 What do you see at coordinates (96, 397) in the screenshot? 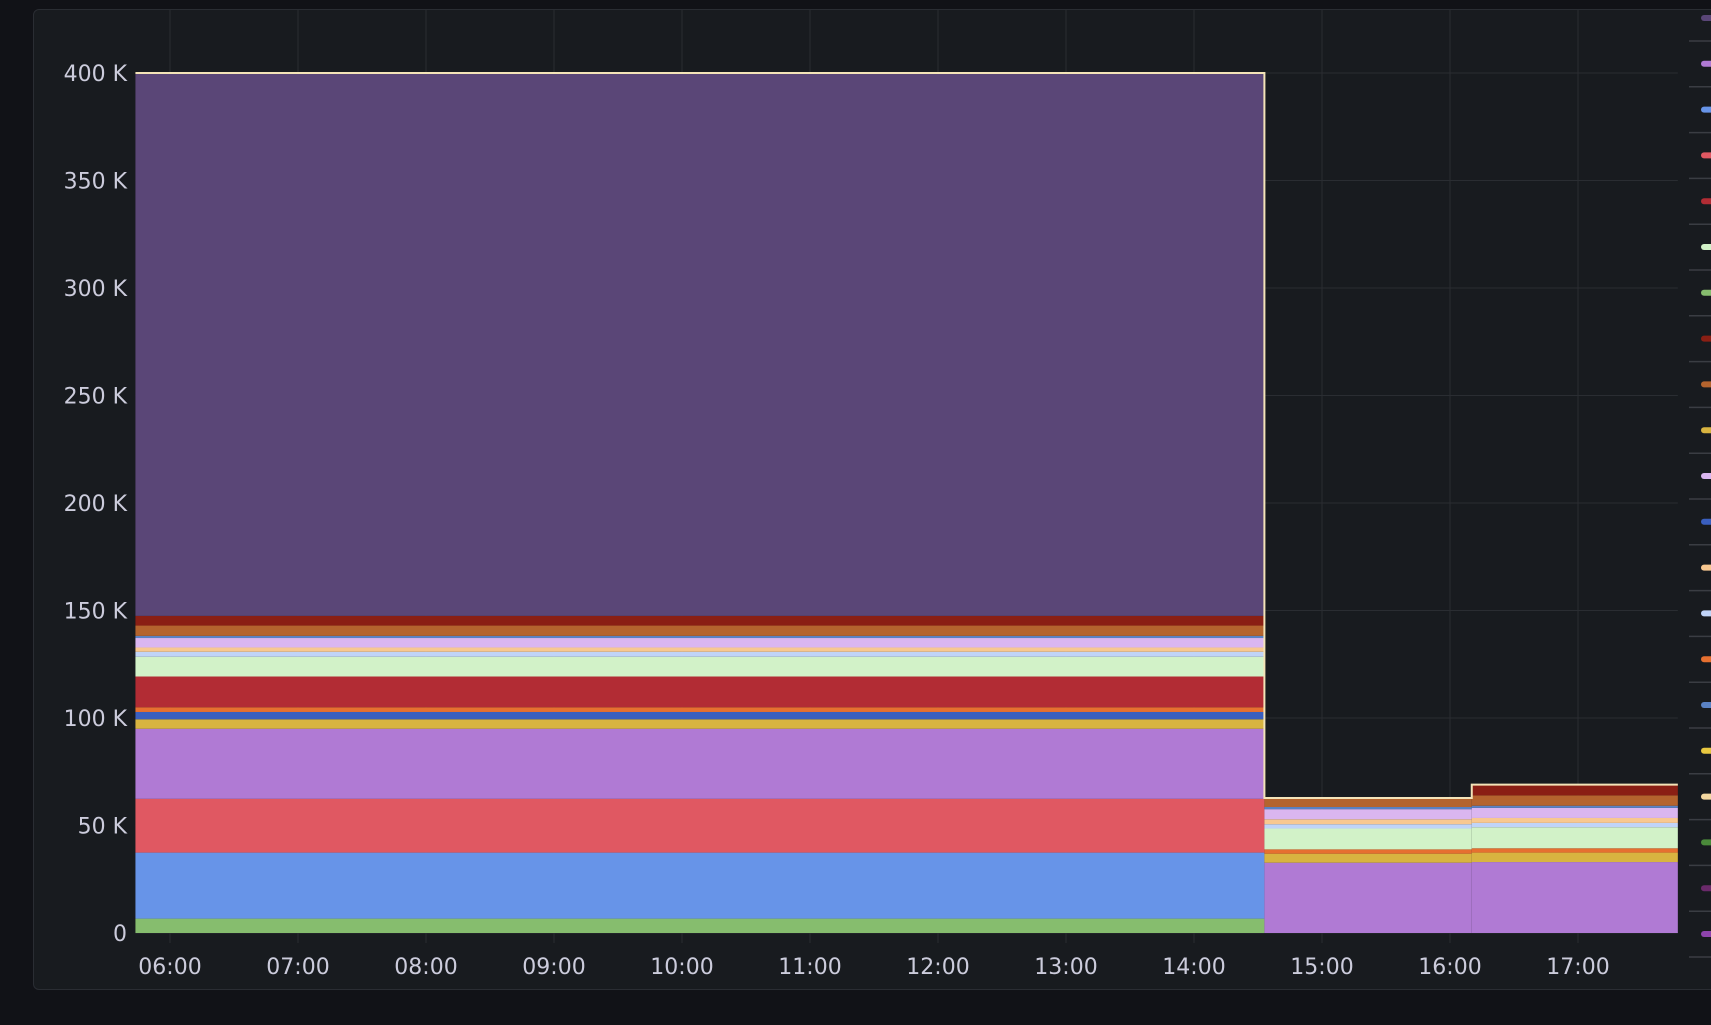
I see `y-tick-label: 250 K` at bounding box center [96, 397].